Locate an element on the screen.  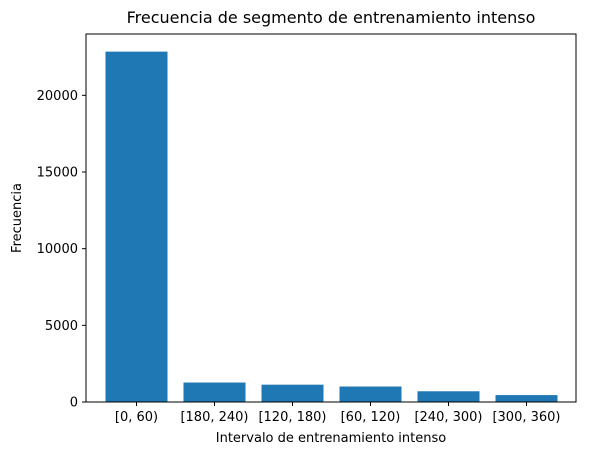
x-tick-label: [180, 240) is located at coordinates (214, 417).